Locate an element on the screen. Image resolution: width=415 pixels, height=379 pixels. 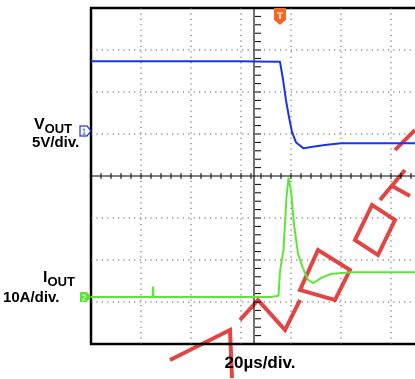
channel-1-number: 1 is located at coordinates (84, 132).